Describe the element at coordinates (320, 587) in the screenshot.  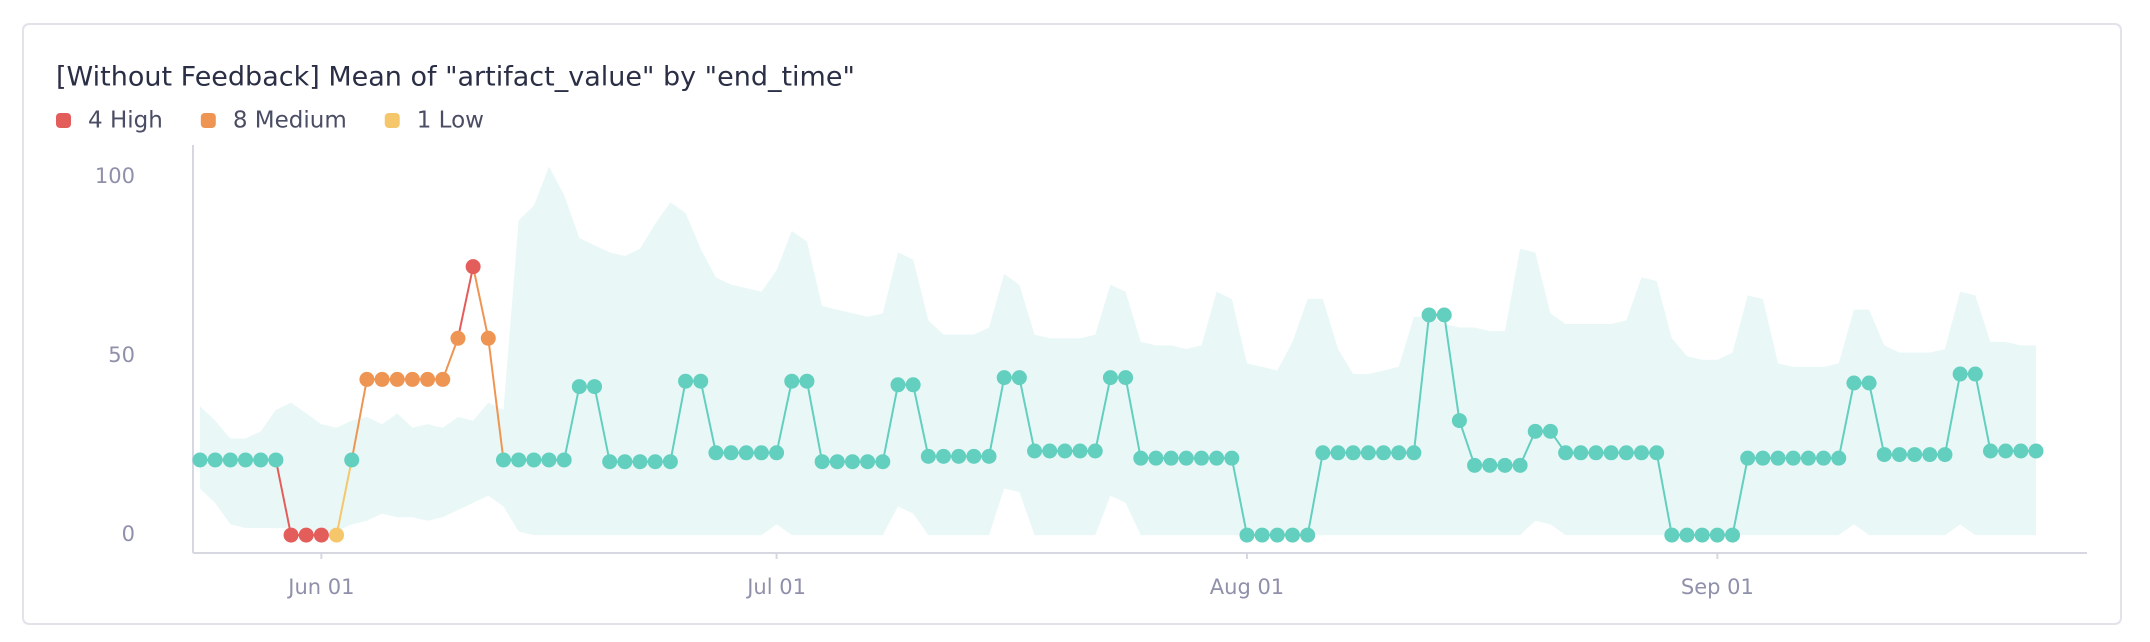
I see `x-tick-label: Jun 01` at that location.